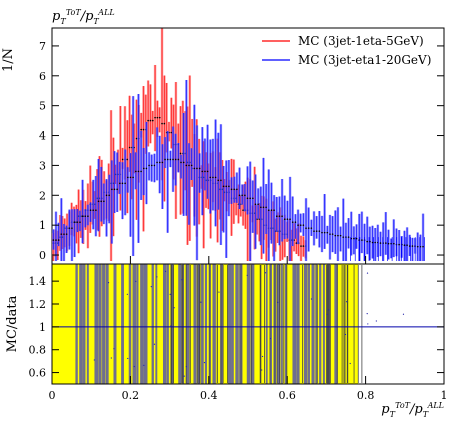  I want to click on y-tick-label-top: 6, so click(42, 76).